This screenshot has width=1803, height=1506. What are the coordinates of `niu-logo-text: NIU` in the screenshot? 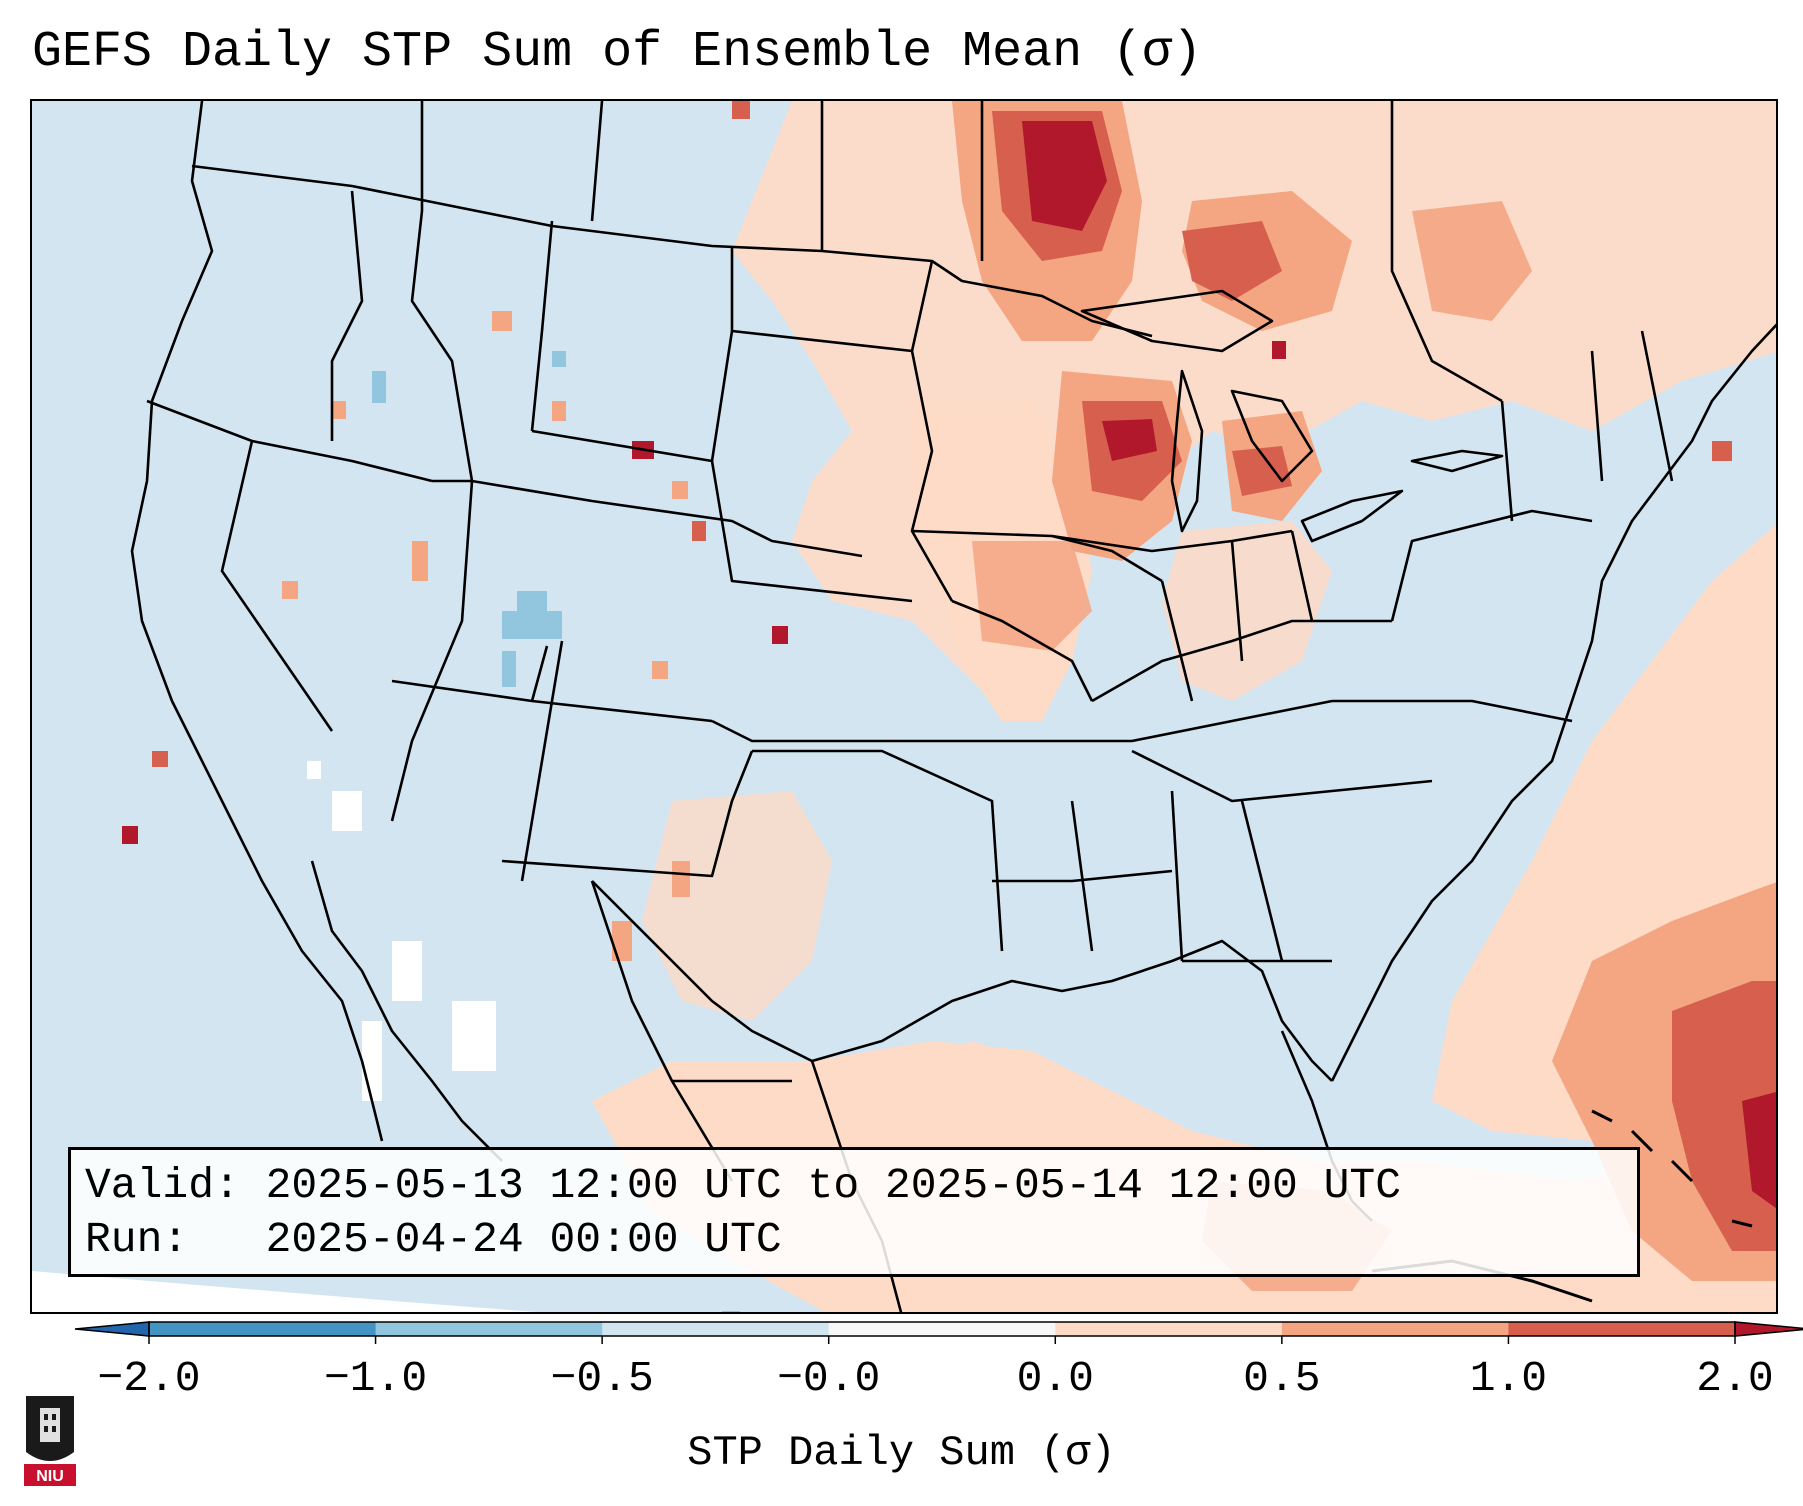 It's located at (50, 1476).